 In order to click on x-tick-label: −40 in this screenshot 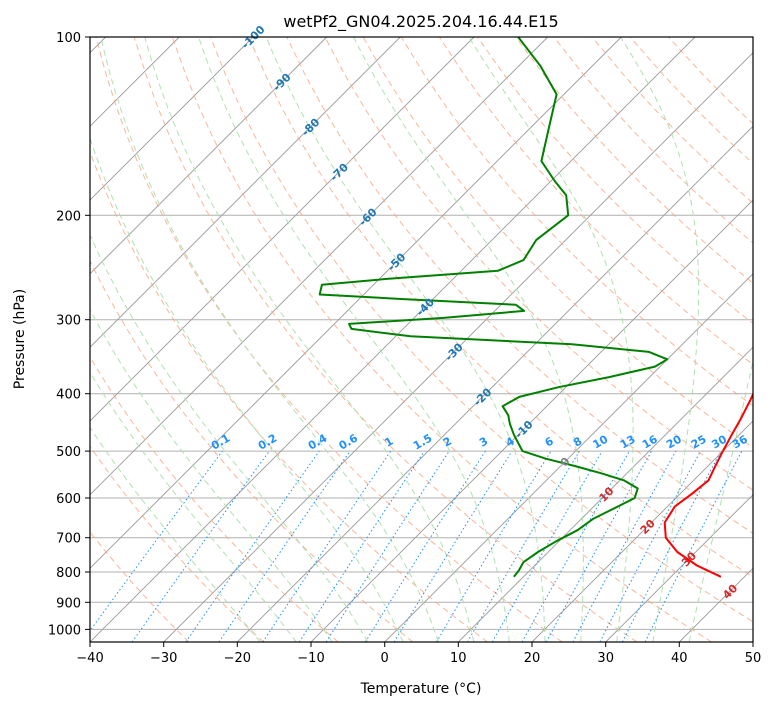, I will do `click(89, 658)`.